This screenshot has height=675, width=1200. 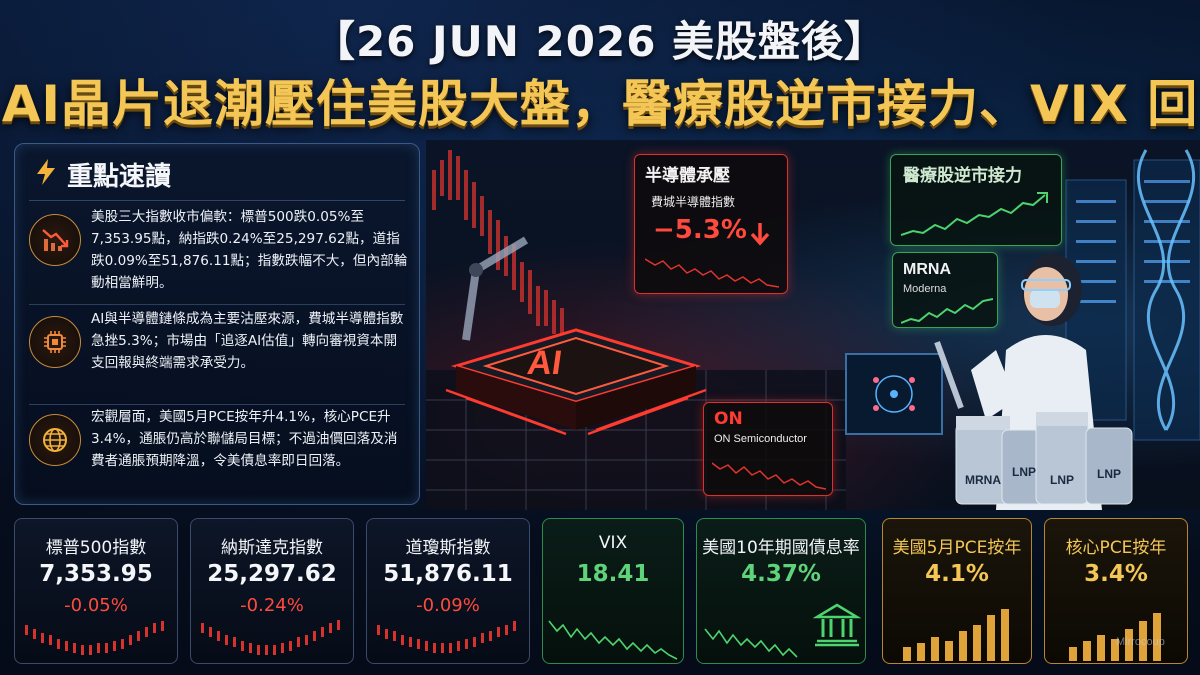 I want to click on key-points-header: 重點速讀, so click(x=103, y=174).